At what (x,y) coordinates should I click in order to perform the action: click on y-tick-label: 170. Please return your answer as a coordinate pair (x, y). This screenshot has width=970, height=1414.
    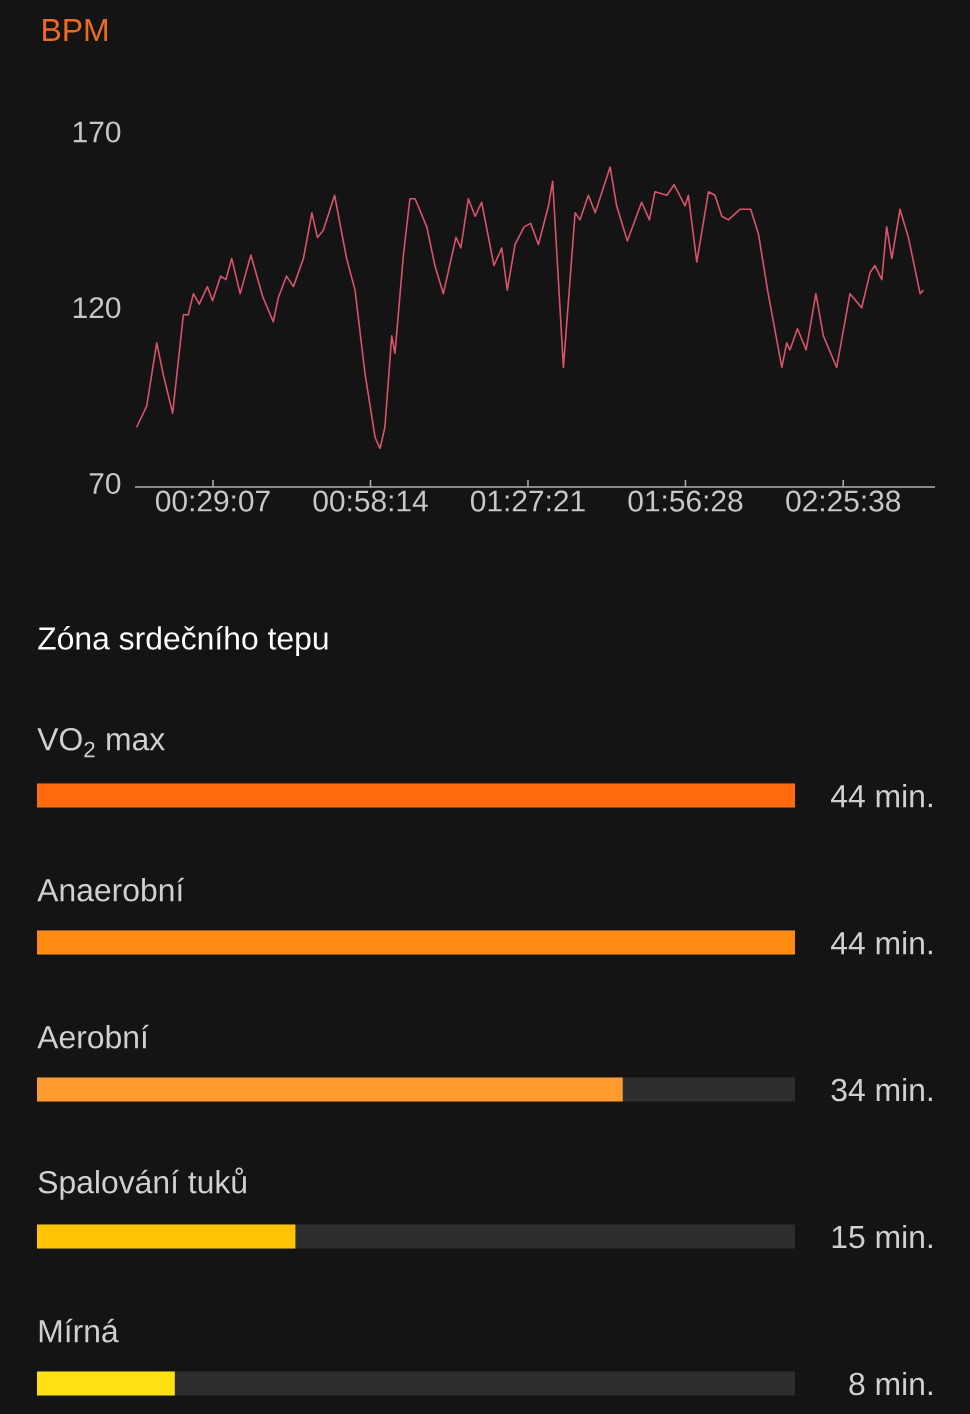
    Looking at the image, I should click on (97, 132).